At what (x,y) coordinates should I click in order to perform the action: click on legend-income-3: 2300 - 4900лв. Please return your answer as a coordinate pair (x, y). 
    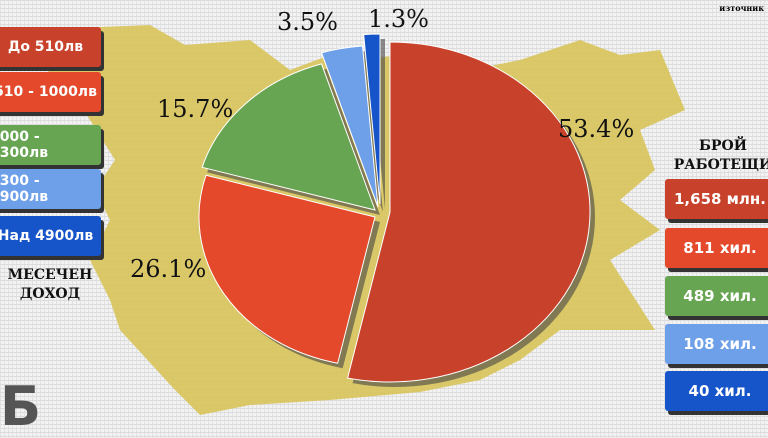
    Looking at the image, I should click on (50, 189).